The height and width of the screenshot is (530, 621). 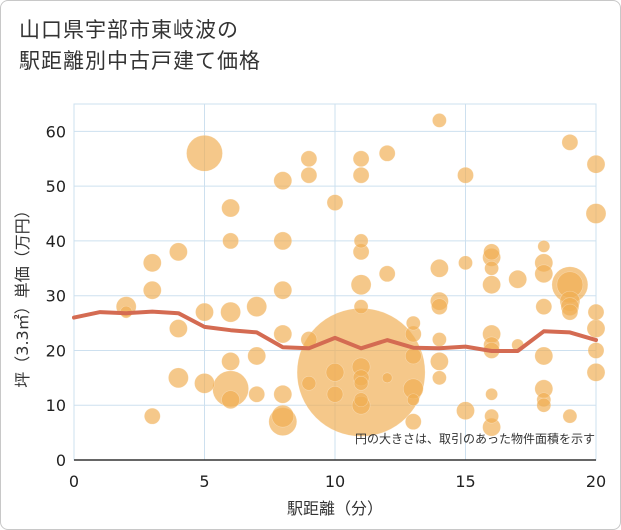 What do you see at coordinates (56, 350) in the screenshot?
I see `y-tick-label: 20` at bounding box center [56, 350].